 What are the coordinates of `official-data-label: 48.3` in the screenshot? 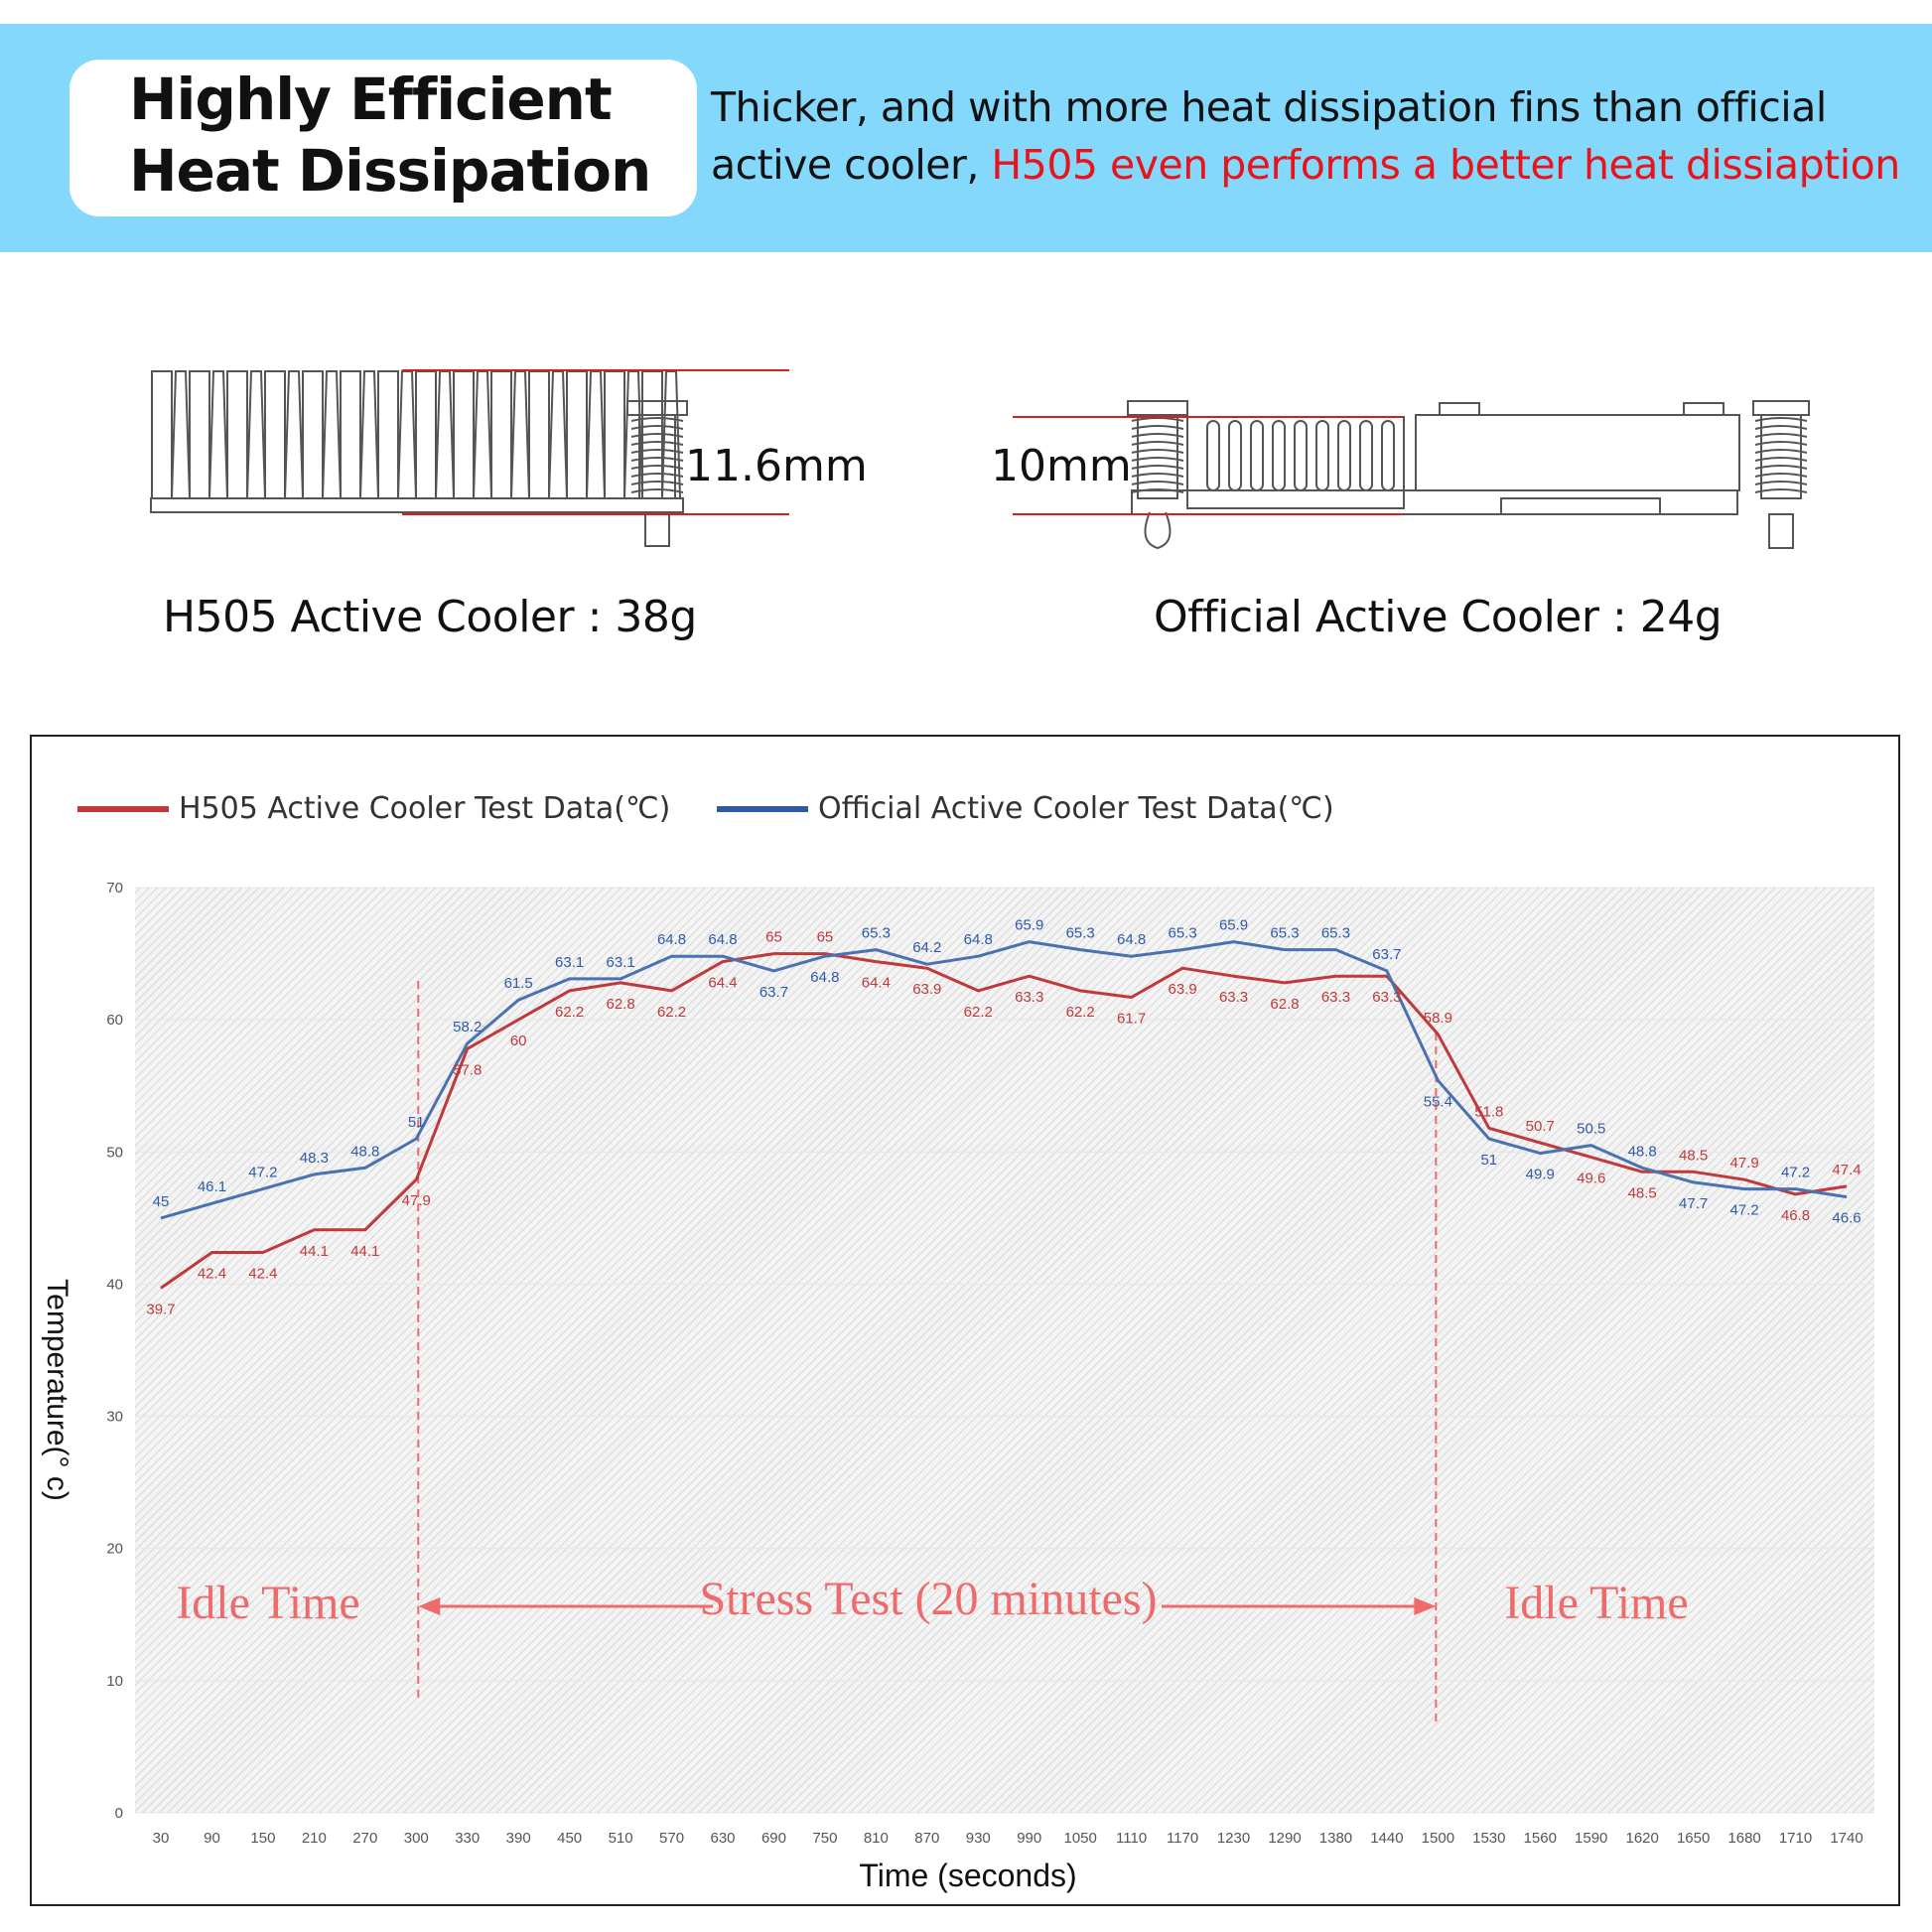 It's located at (314, 1159).